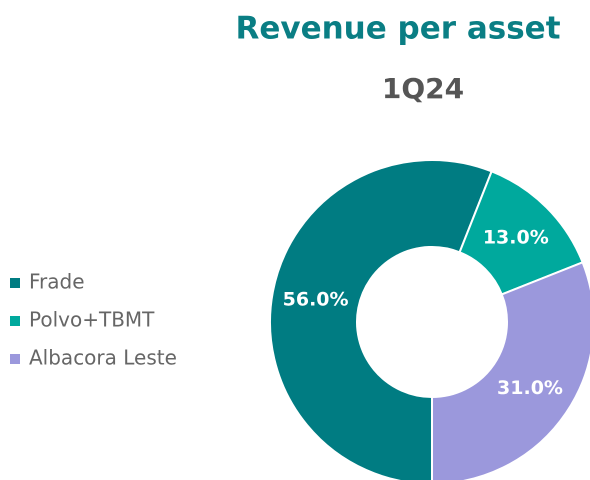 The width and height of the screenshot is (590, 480). What do you see at coordinates (57, 282) in the screenshot?
I see `legend-label: Frade` at bounding box center [57, 282].